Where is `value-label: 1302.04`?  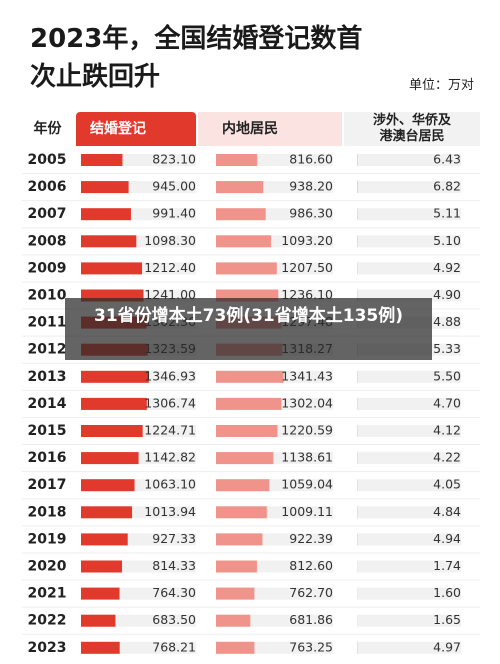
value-label: 1302.04 is located at coordinates (307, 402).